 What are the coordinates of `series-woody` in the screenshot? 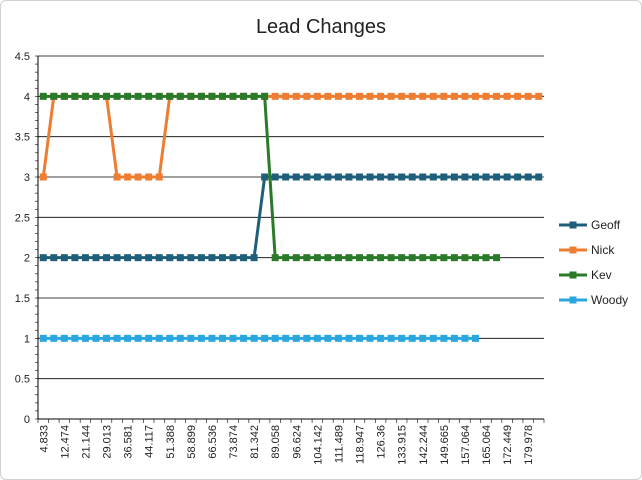 It's located at (259, 338).